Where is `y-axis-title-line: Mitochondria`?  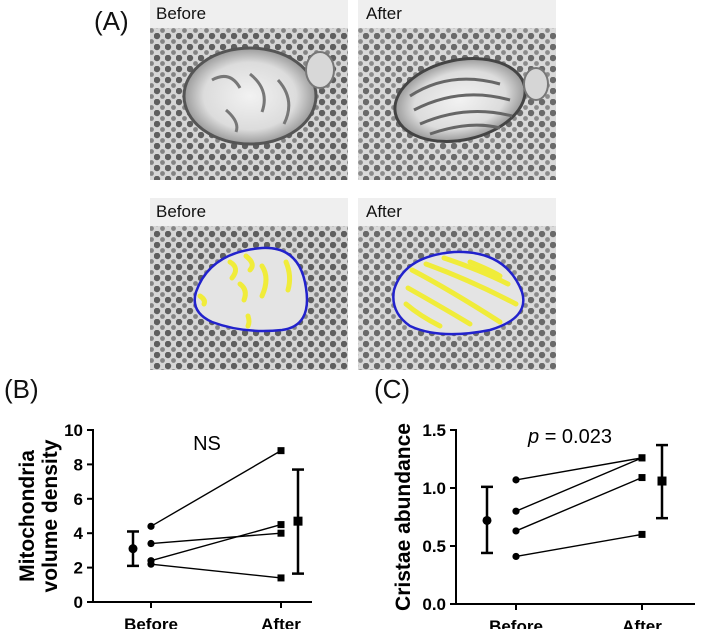 y-axis-title-line: Mitochondria is located at coordinates (27, 516).